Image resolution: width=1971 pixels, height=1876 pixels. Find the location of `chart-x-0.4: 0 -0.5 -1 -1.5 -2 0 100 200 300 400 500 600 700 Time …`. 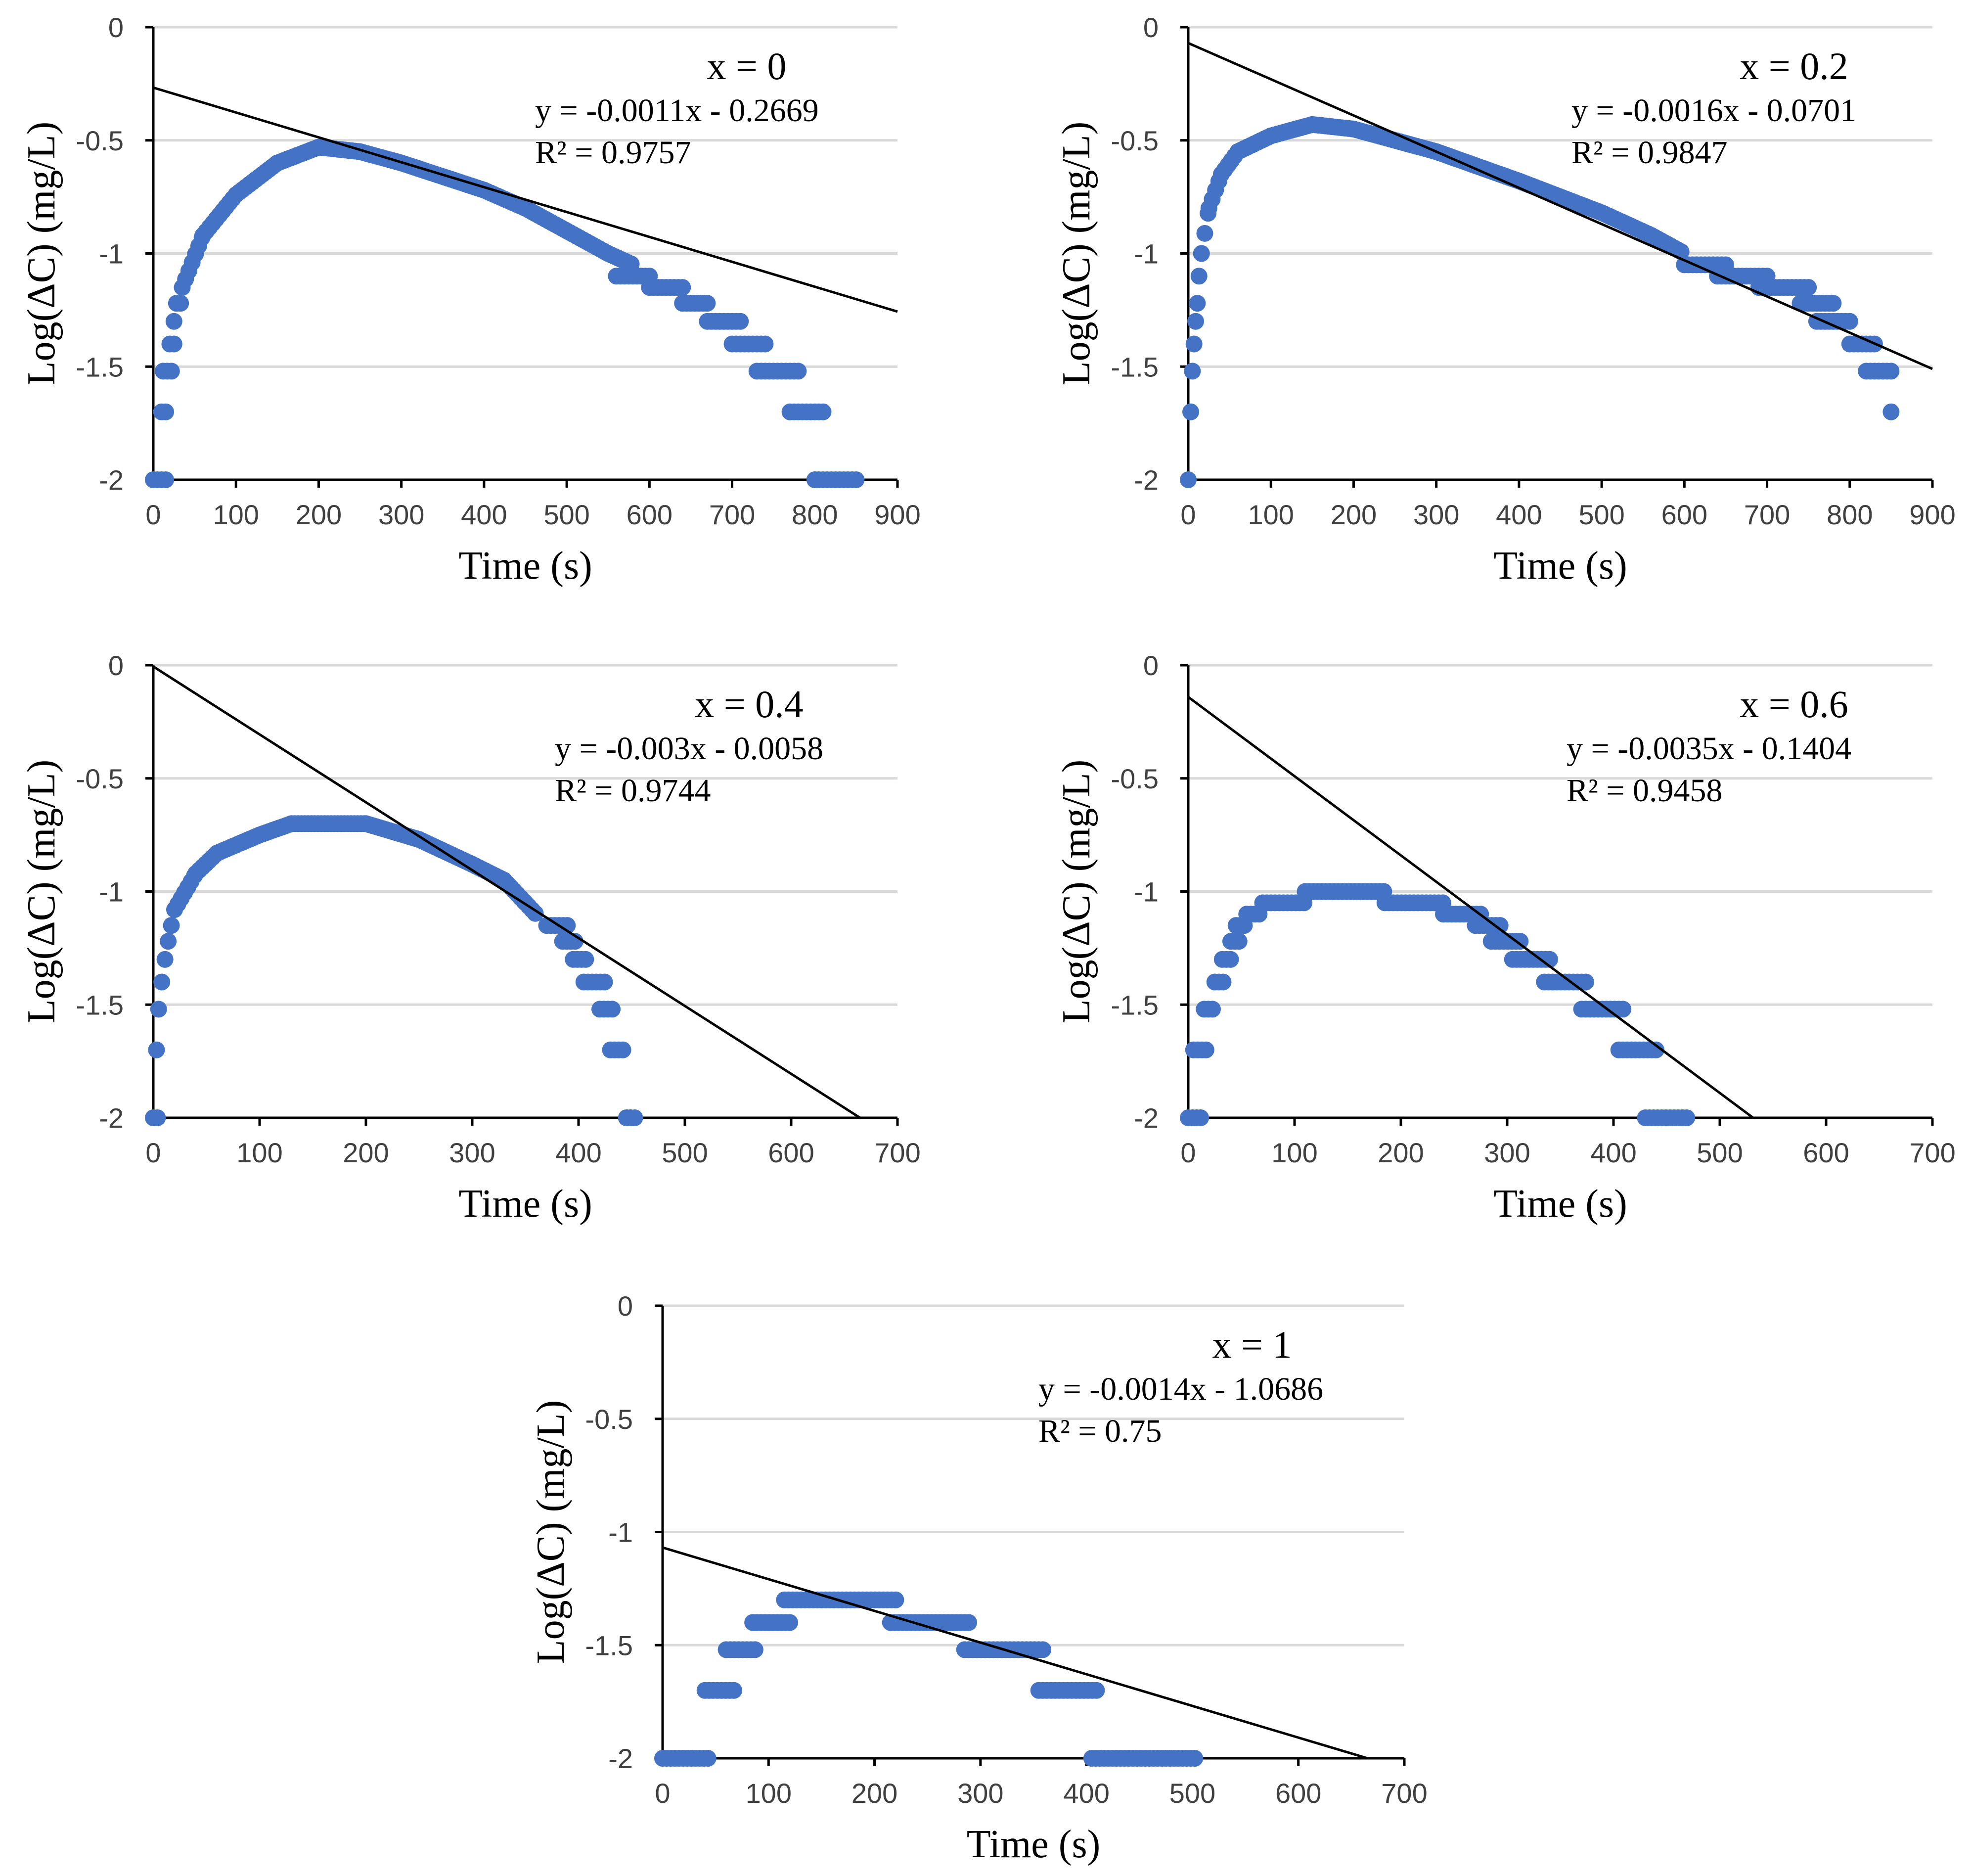

chart-x-0.4: 0 -0.5 -1 -1.5 -2 0 100 200 300 400 500 600 700 Time … is located at coordinates (470, 938).